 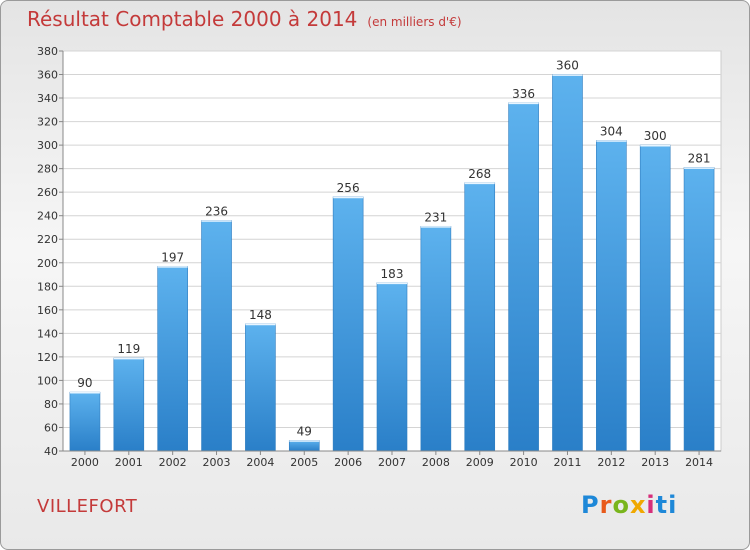 What do you see at coordinates (304, 462) in the screenshot?
I see `x-tick-label: 2005` at bounding box center [304, 462].